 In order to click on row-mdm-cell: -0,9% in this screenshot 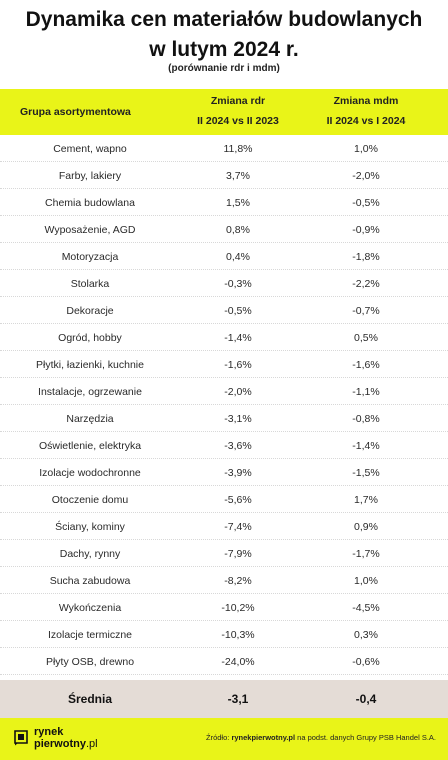, I will do `click(366, 230)`.